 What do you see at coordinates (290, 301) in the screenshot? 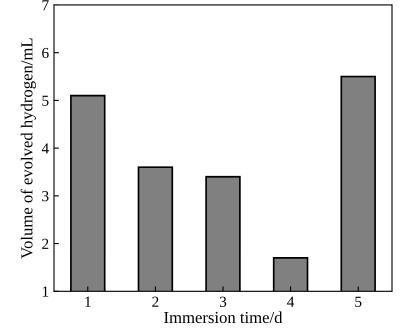
I see `x-tick-label: 4` at bounding box center [290, 301].